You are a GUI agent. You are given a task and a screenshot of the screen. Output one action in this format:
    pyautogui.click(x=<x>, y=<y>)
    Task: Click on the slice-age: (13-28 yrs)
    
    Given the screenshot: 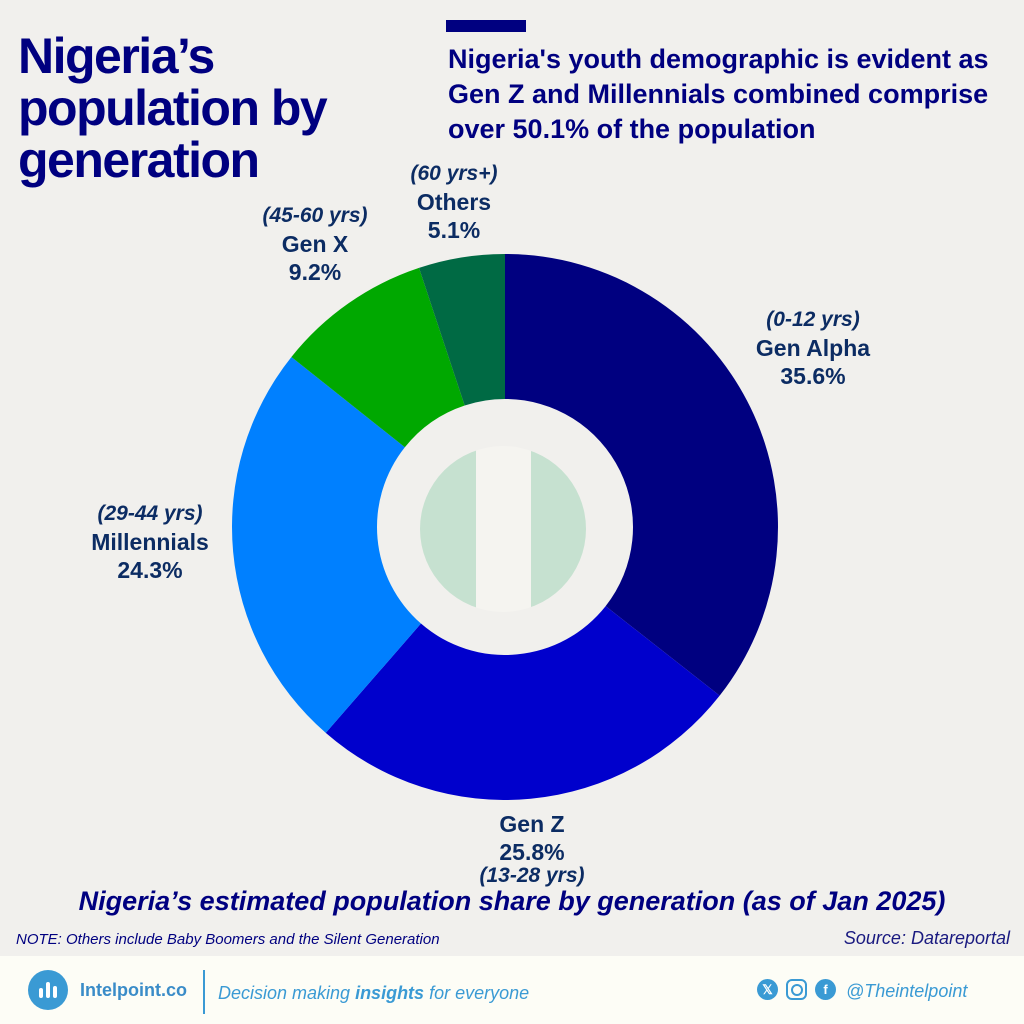 What is the action you would take?
    pyautogui.click(x=532, y=875)
    